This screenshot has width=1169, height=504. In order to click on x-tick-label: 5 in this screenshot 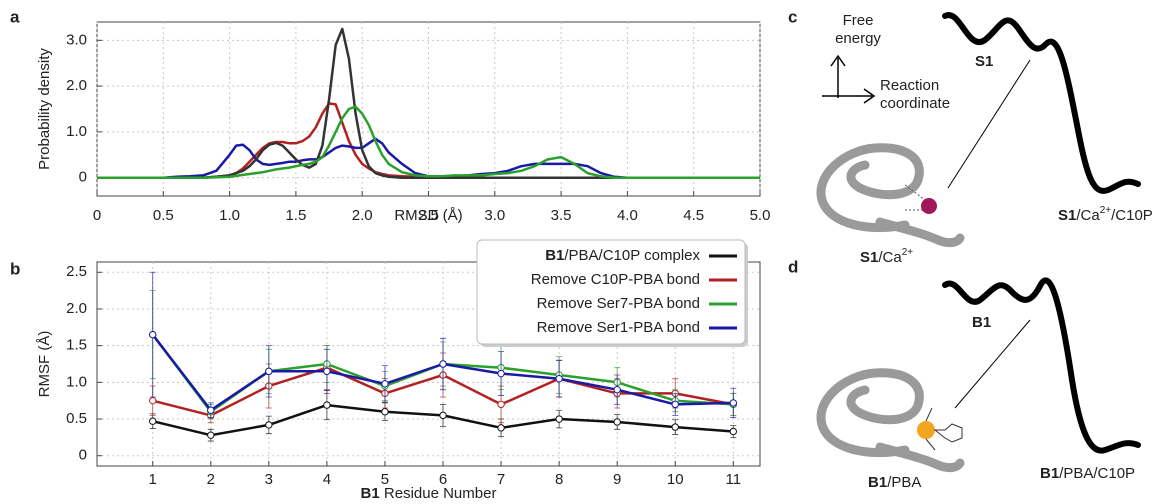, I will do `click(385, 479)`.